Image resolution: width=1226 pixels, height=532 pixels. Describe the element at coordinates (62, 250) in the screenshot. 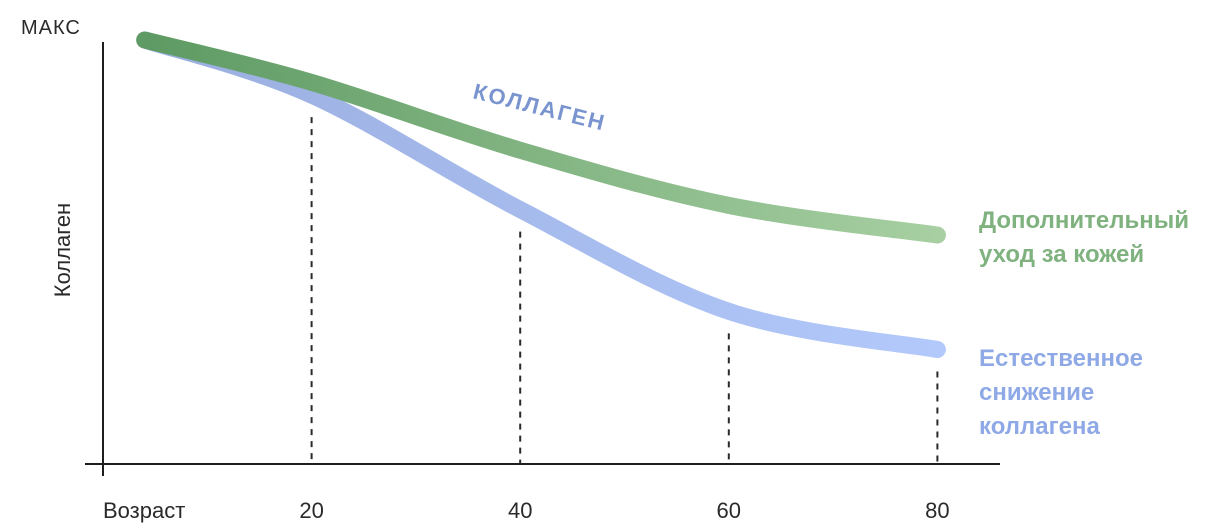

I see `y-axis-label: Коллаген` at that location.